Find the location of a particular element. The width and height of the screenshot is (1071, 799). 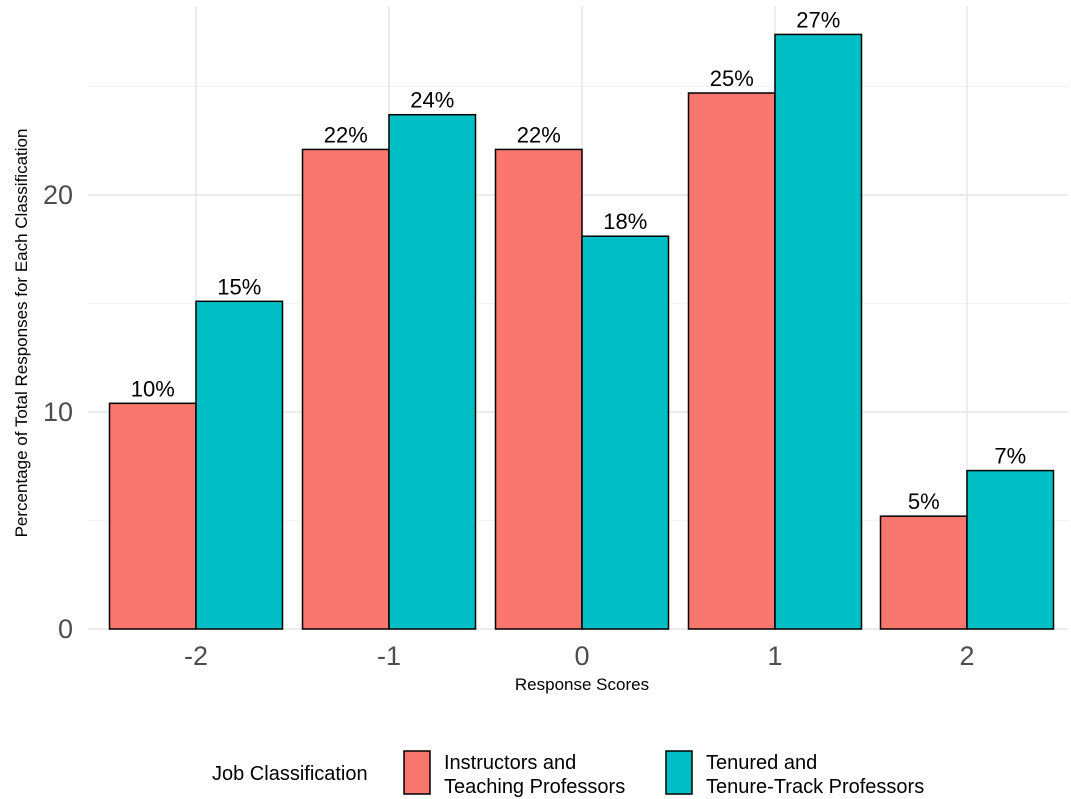

bar-tenured--2 is located at coordinates (239, 465).